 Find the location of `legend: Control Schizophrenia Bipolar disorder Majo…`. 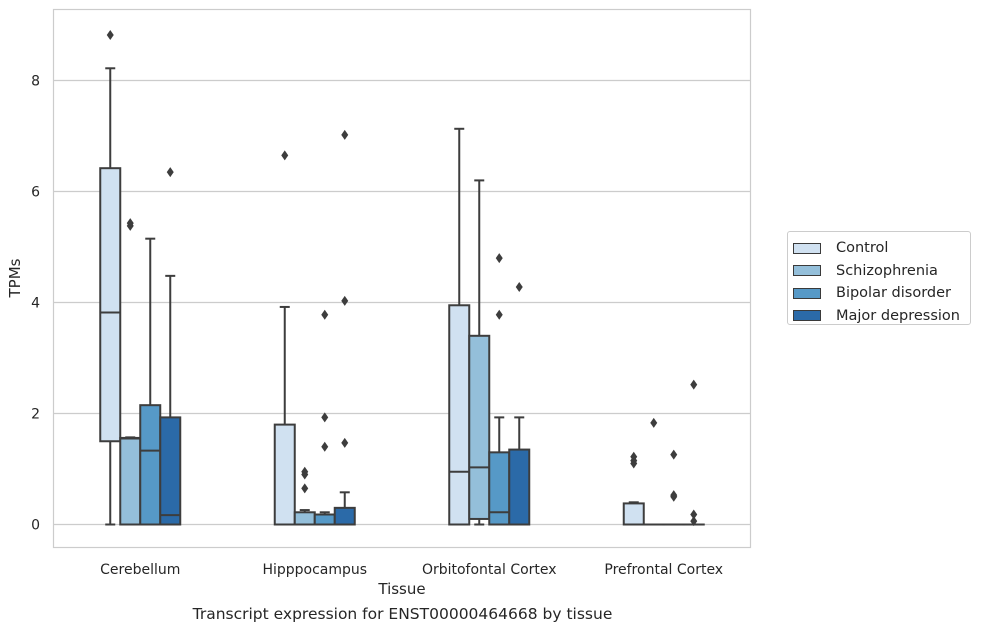

legend: Control Schizophrenia Bipolar disorder Majo… is located at coordinates (879, 278).